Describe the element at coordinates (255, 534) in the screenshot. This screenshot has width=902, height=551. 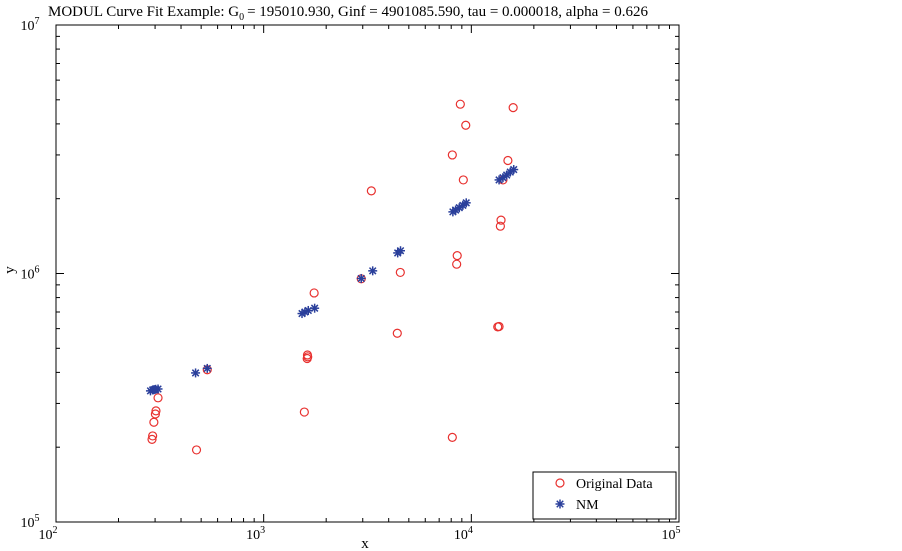
I see `x-tick-label: 10³` at that location.